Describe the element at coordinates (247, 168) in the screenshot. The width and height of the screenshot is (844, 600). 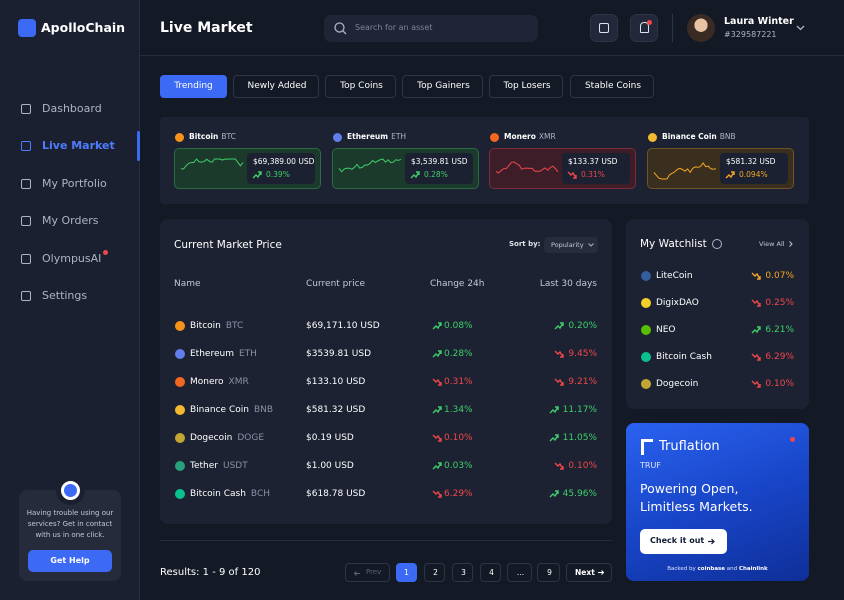
I see `trend-card: $69,389.00 USD 0.39%` at that location.